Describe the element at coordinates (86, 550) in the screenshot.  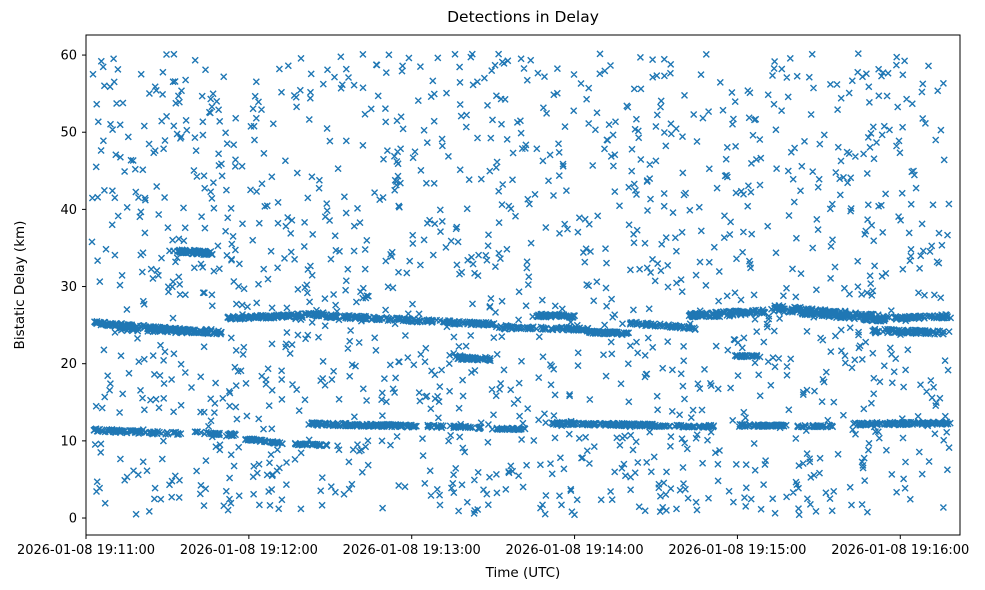
I see `x-tick-label: 2026-01-08 19:11:00` at that location.